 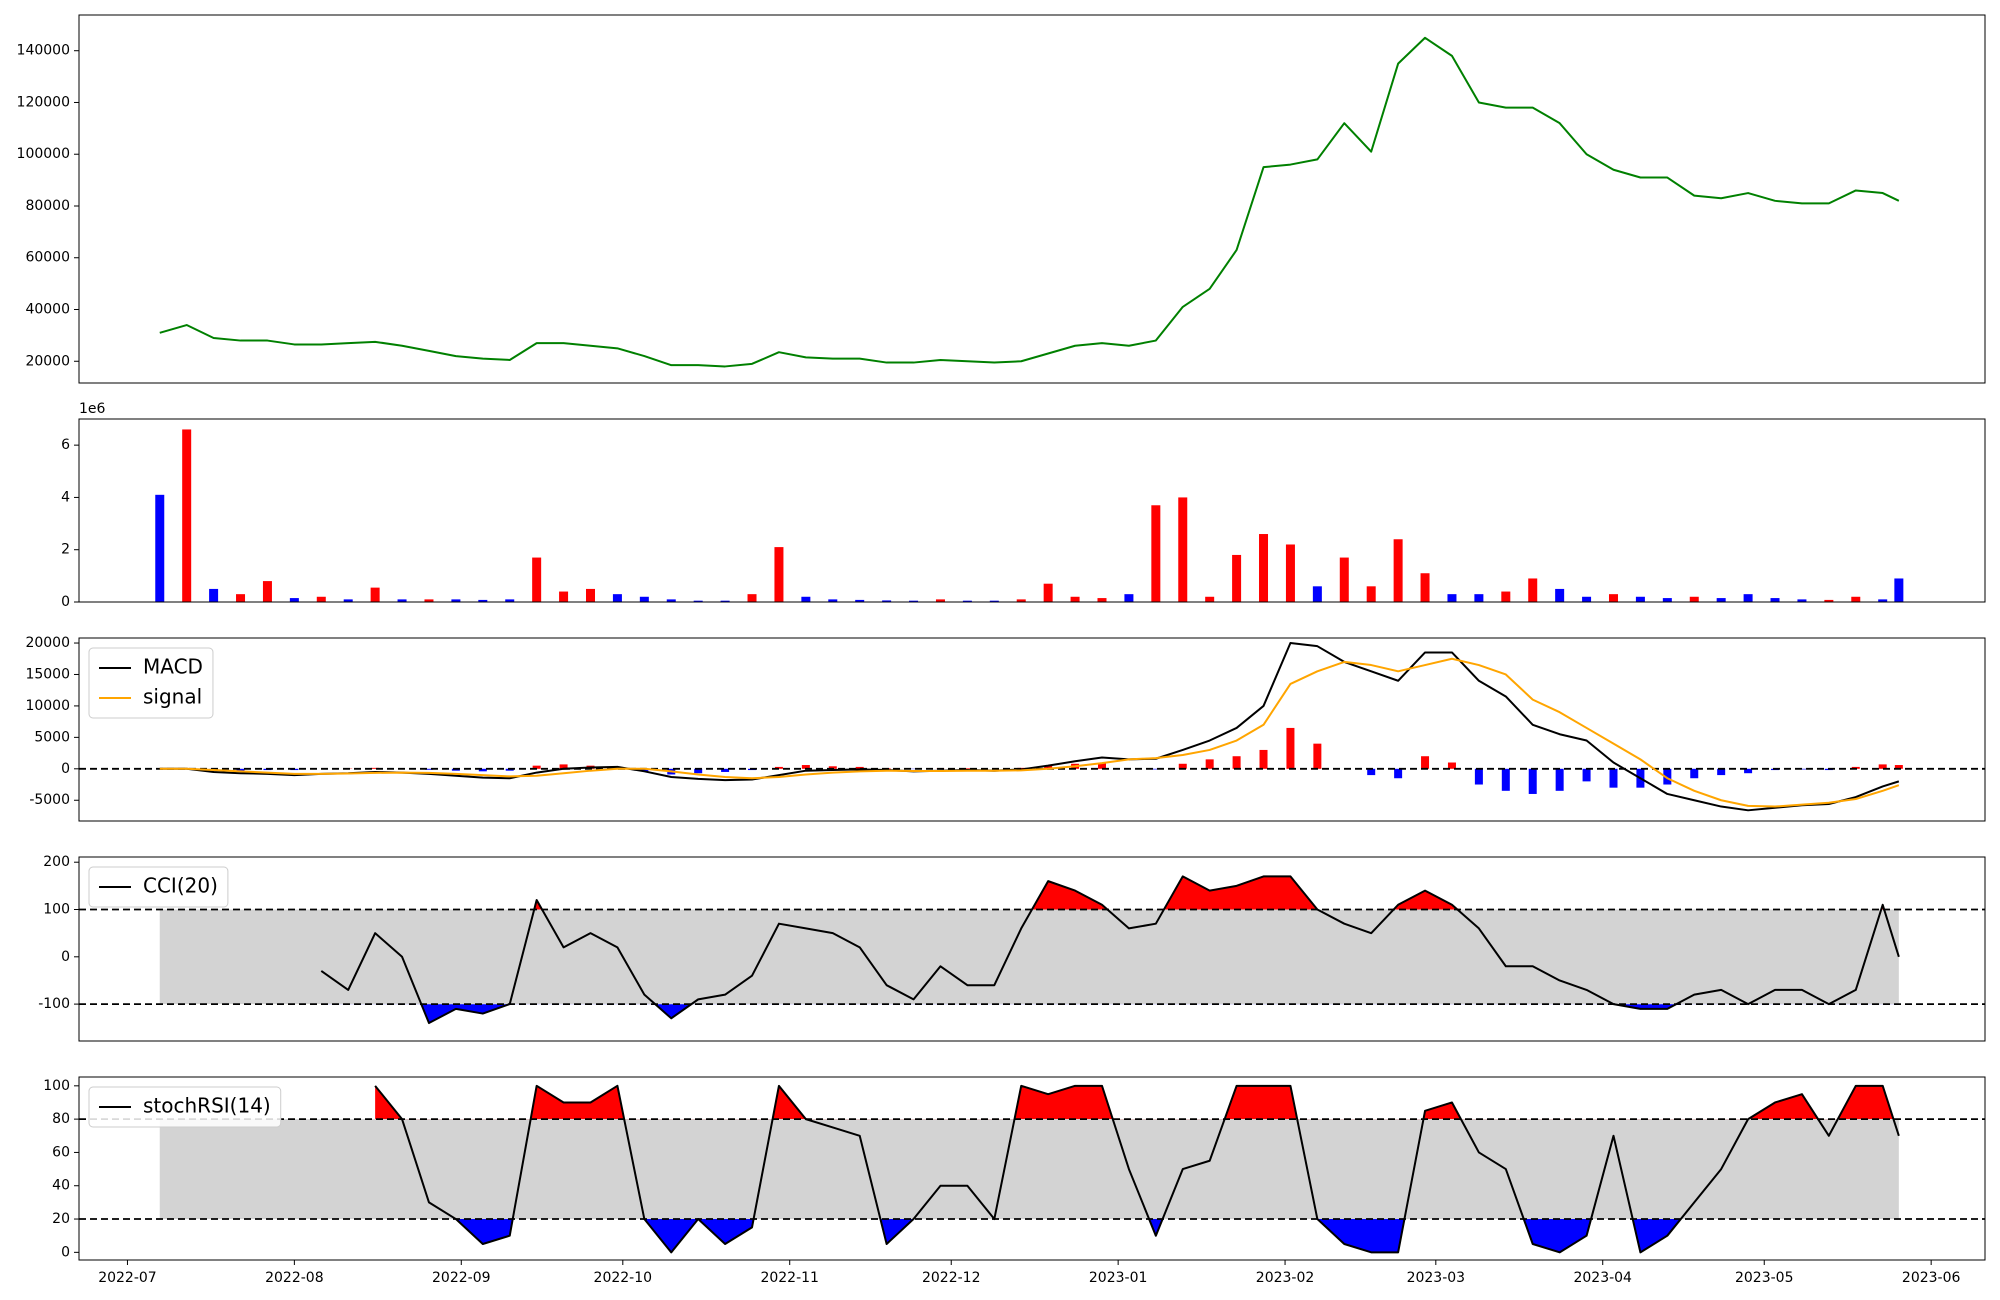 I want to click on y-tick-label: 40, so click(x=61, y=1186).